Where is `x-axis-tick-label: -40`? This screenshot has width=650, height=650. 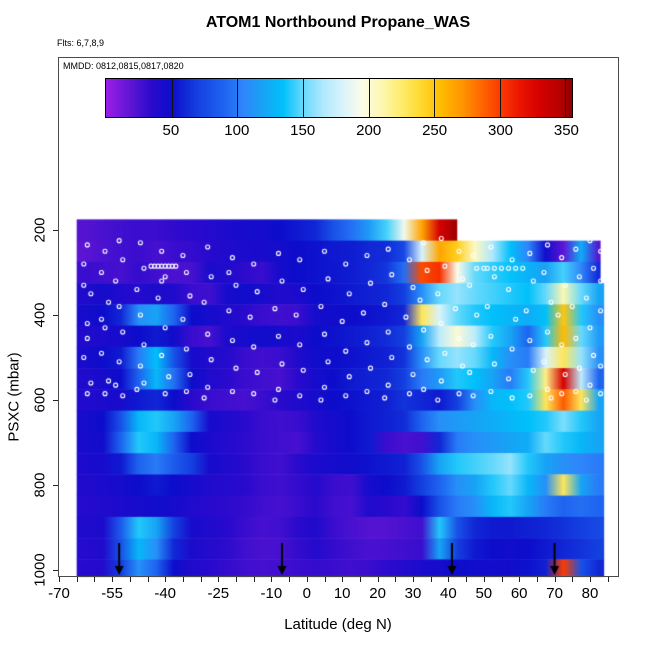 x-axis-tick-label: -40 is located at coordinates (165, 593).